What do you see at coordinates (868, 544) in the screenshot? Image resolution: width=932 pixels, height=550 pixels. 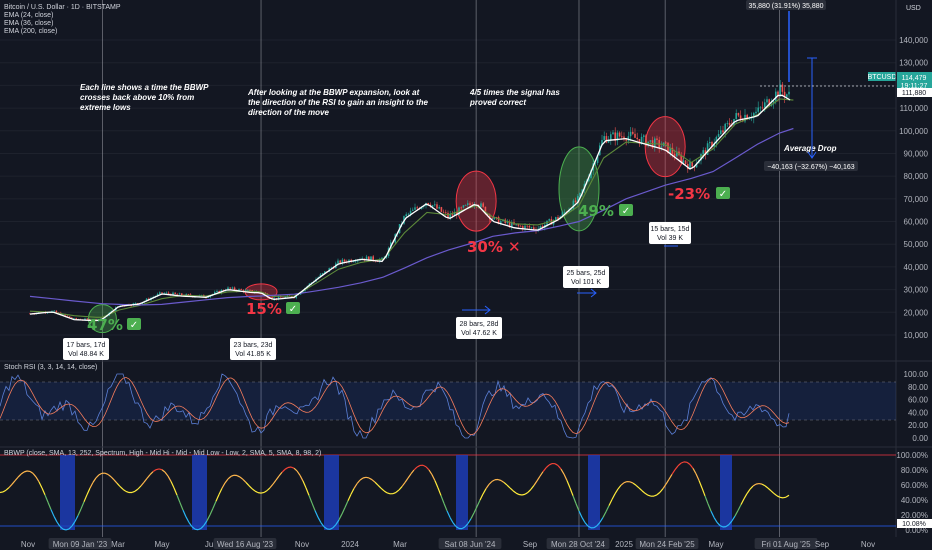 I see `time-tick: Nov` at bounding box center [868, 544].